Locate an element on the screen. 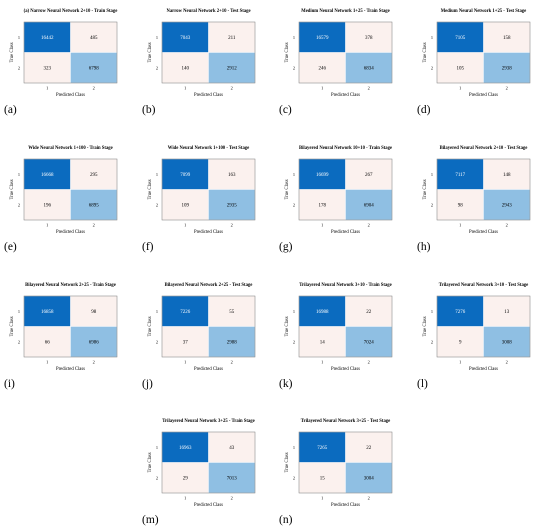 This screenshot has height=527, width=550. cell-value: 7226 is located at coordinates (185, 312).